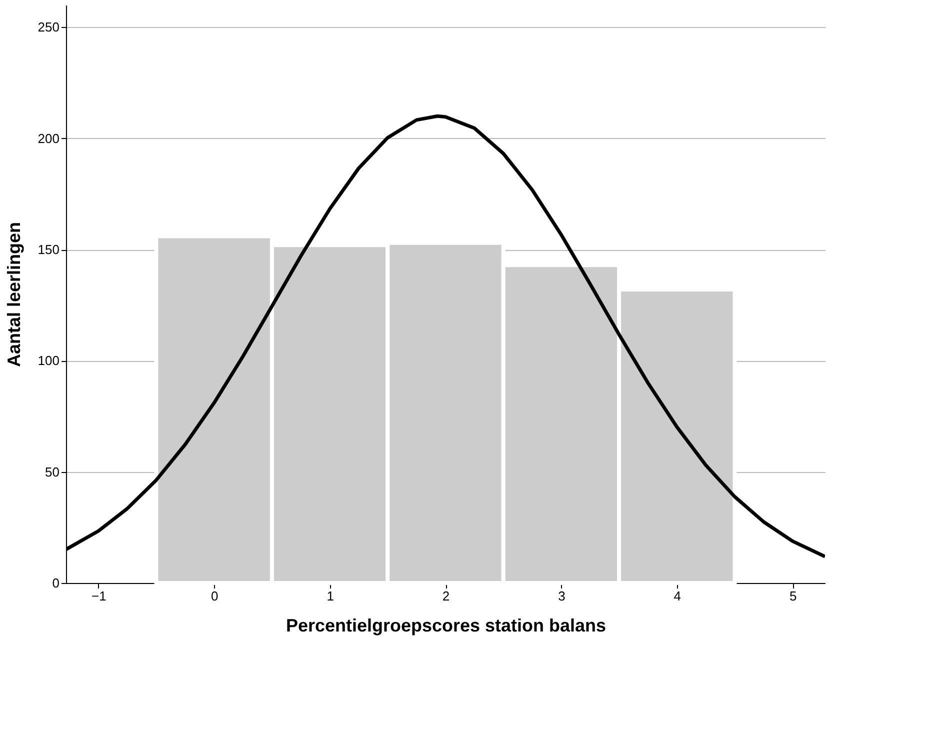 The image size is (942, 733). What do you see at coordinates (52, 472) in the screenshot?
I see `y-tick-label: 50` at bounding box center [52, 472].